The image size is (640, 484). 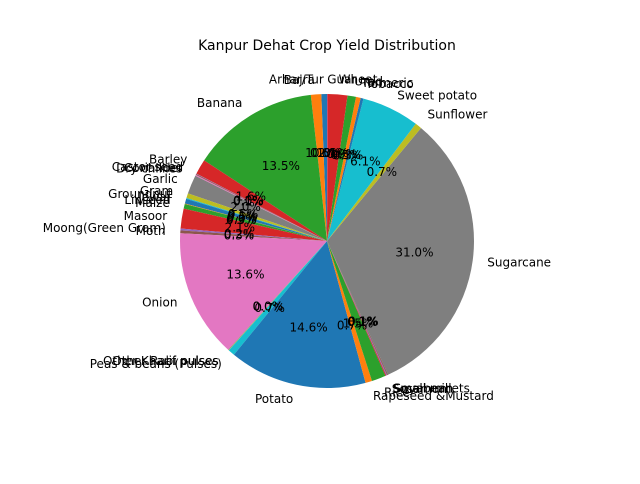 What do you see at coordinates (309, 327) in the screenshot?
I see `slice-percent-potato: 14.6%` at bounding box center [309, 327].